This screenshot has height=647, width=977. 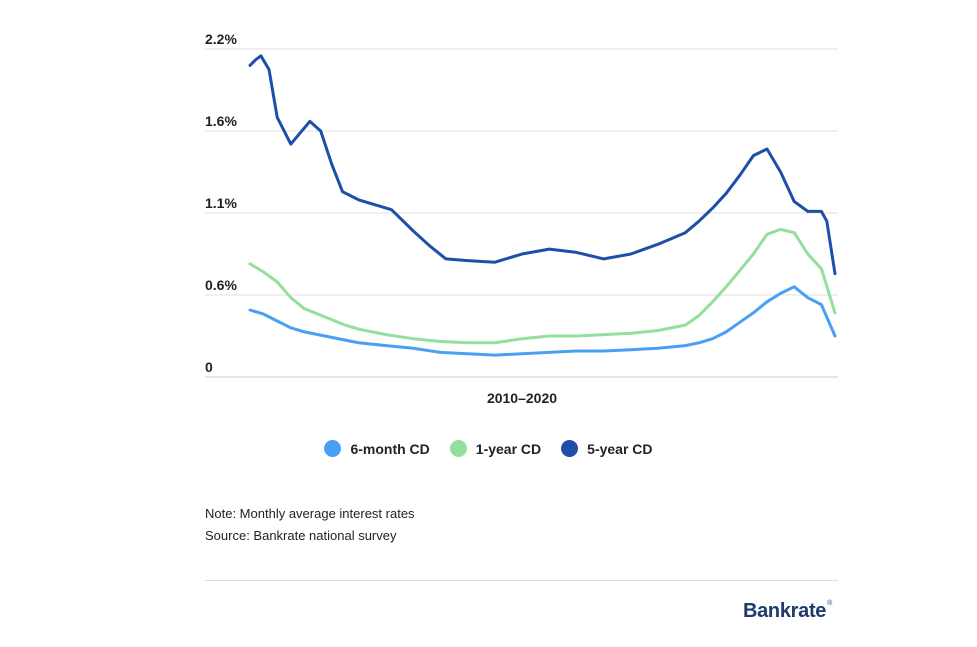 I want to click on x-axis-label: 2010–2020, so click(x=522, y=398).